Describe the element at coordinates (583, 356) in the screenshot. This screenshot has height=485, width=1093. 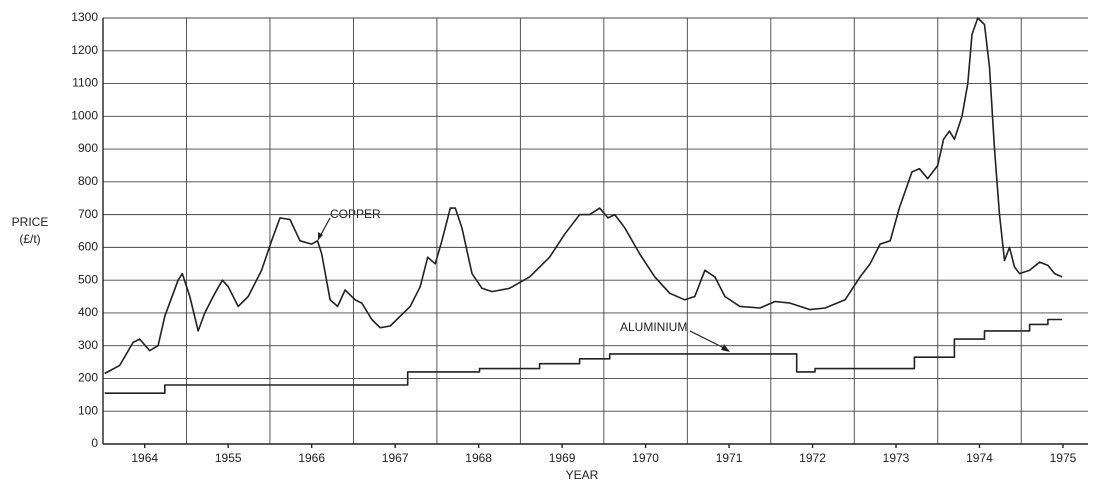
I see `series-line` at that location.